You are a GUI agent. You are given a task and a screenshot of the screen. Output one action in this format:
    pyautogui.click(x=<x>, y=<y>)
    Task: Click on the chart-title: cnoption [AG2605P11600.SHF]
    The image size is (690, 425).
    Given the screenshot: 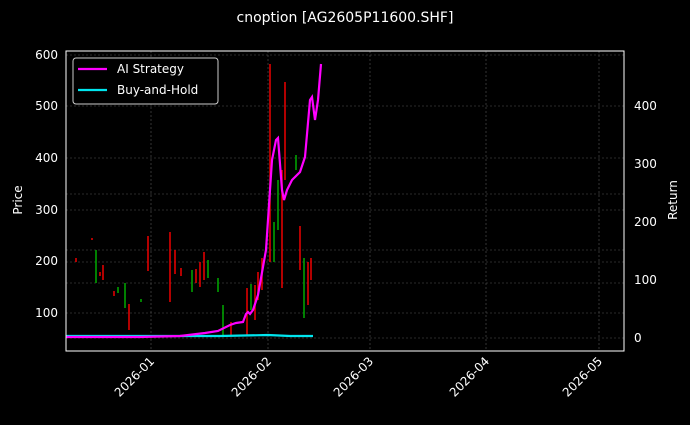 What is the action you would take?
    pyautogui.click(x=345, y=18)
    